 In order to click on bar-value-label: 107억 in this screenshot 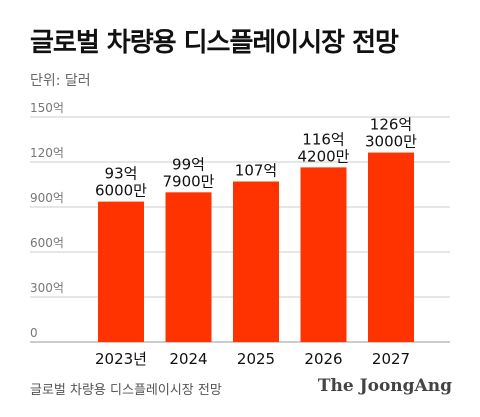, I will do `click(256, 171)`.